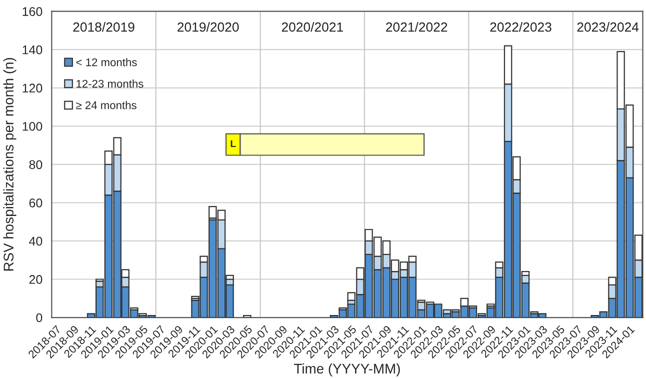 The width and height of the screenshot is (646, 378). I want to click on y-axis-title: RSV hospitalizations per month (n), so click(9, 164).